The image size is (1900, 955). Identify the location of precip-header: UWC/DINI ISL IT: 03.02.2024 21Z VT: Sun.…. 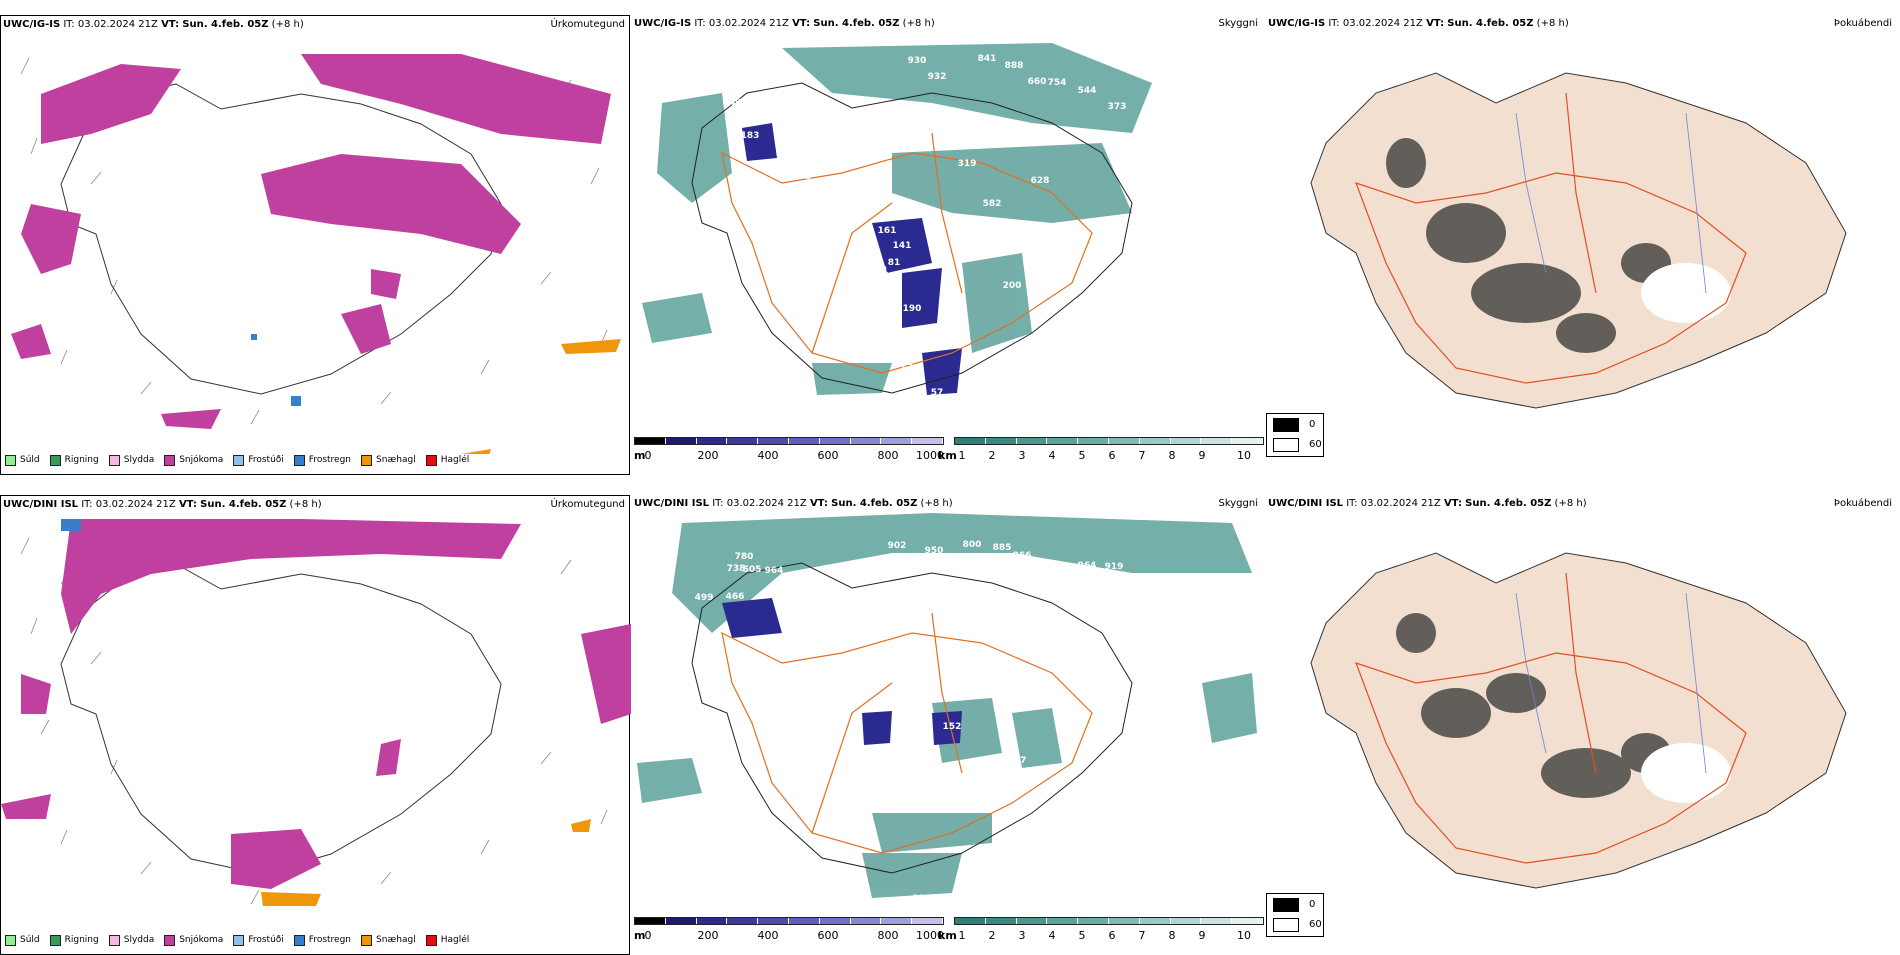
(314, 504).